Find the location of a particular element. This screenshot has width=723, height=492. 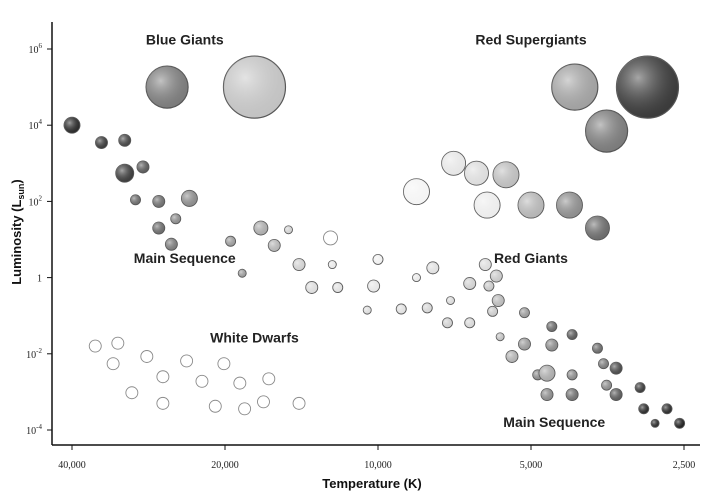

x-tick-label: 10,000 is located at coordinates (378, 465).